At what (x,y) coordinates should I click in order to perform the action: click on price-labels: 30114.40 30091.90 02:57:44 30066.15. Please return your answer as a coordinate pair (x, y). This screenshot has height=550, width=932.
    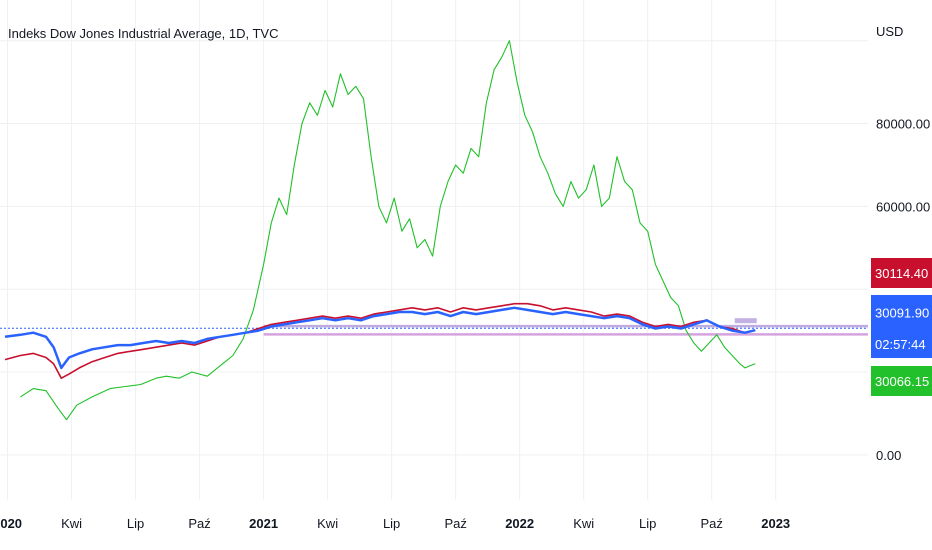
    Looking at the image, I should click on (901, 327).